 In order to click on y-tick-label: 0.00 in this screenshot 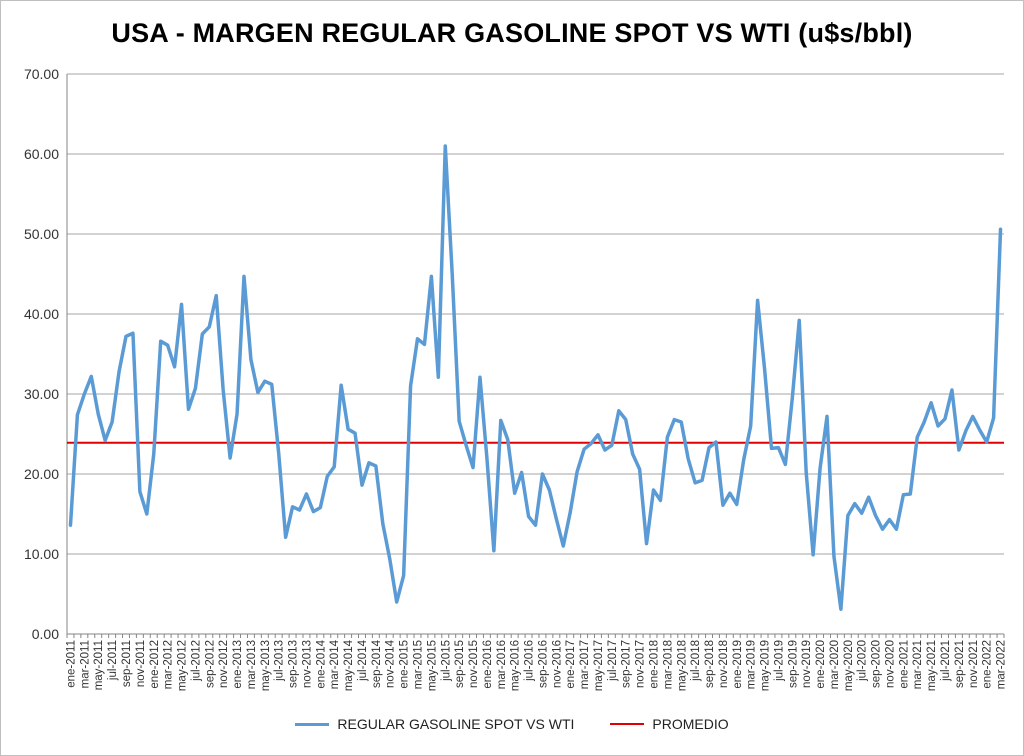, I will do `click(45, 634)`.